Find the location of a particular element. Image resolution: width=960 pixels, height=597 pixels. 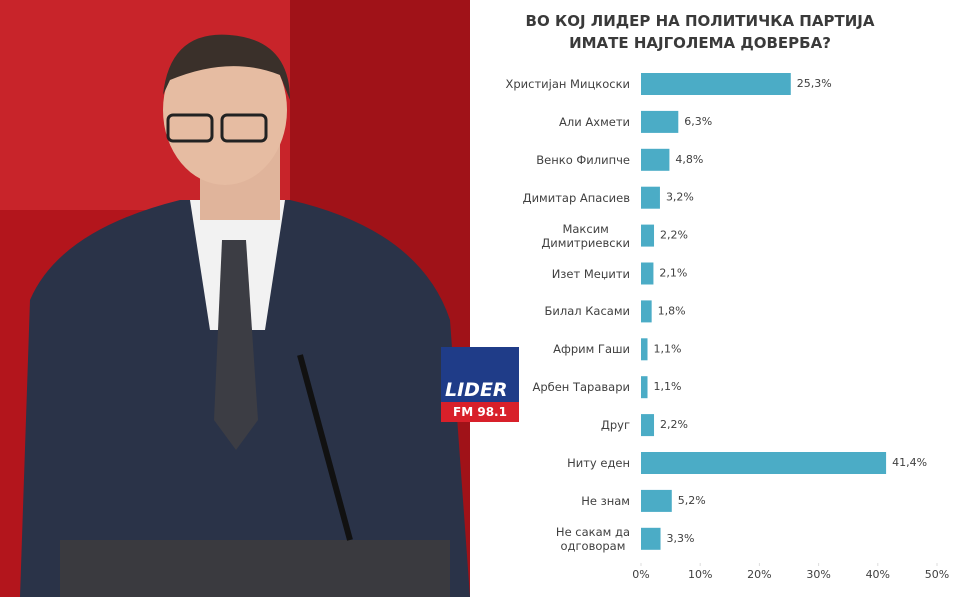

x-tick-label: 0% is located at coordinates (640, 574).